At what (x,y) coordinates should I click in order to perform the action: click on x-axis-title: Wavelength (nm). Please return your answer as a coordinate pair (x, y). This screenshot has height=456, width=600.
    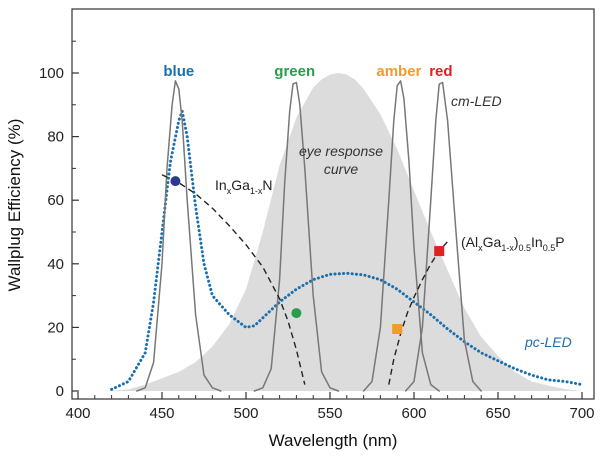
    Looking at the image, I should click on (333, 440).